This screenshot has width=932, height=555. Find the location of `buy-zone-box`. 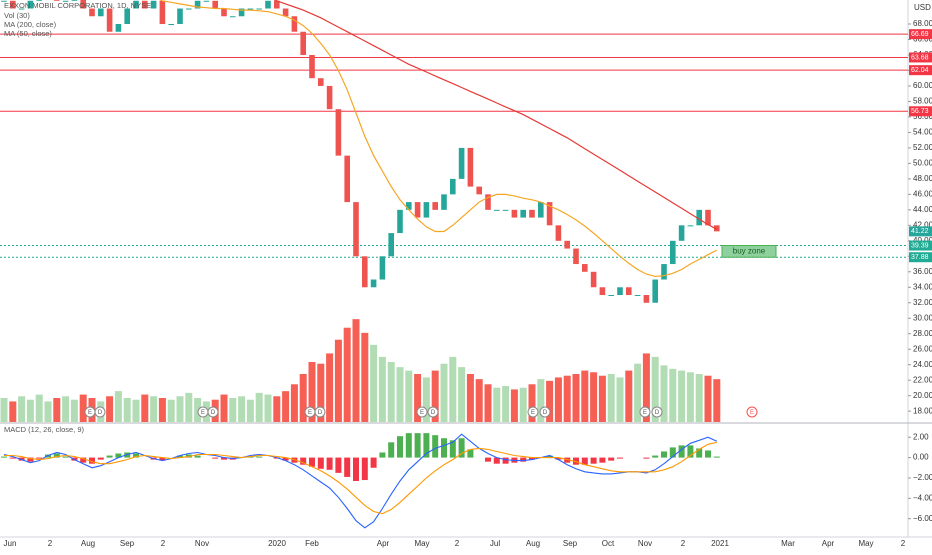

buy-zone-box is located at coordinates (749, 251).